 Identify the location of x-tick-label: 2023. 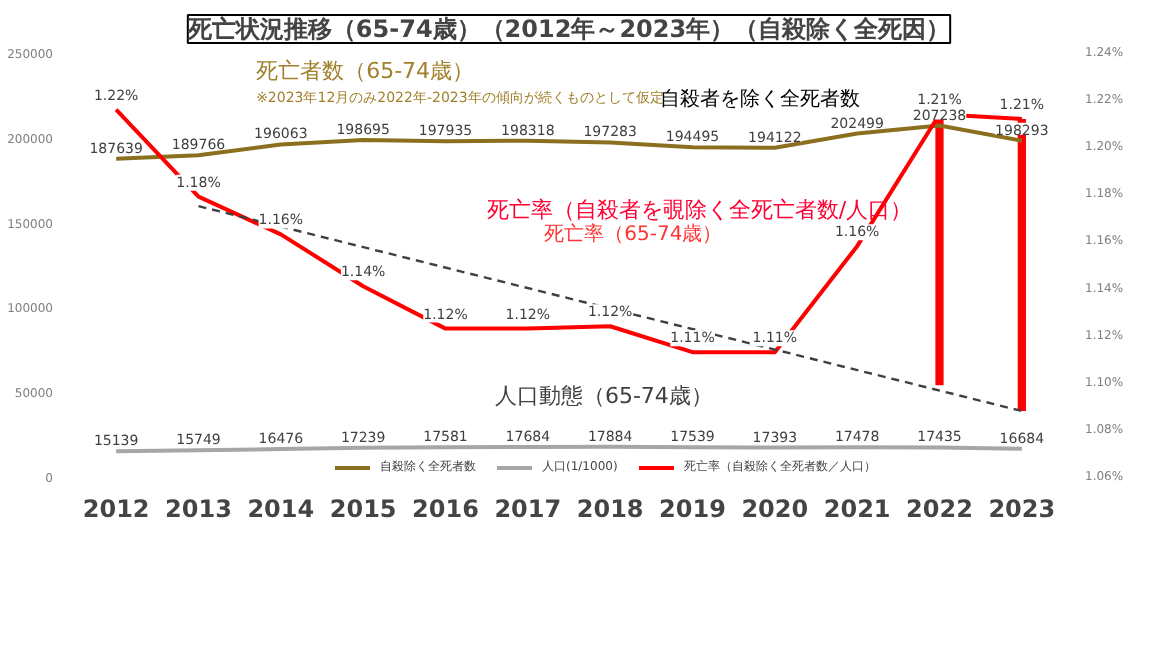
(1022, 509).